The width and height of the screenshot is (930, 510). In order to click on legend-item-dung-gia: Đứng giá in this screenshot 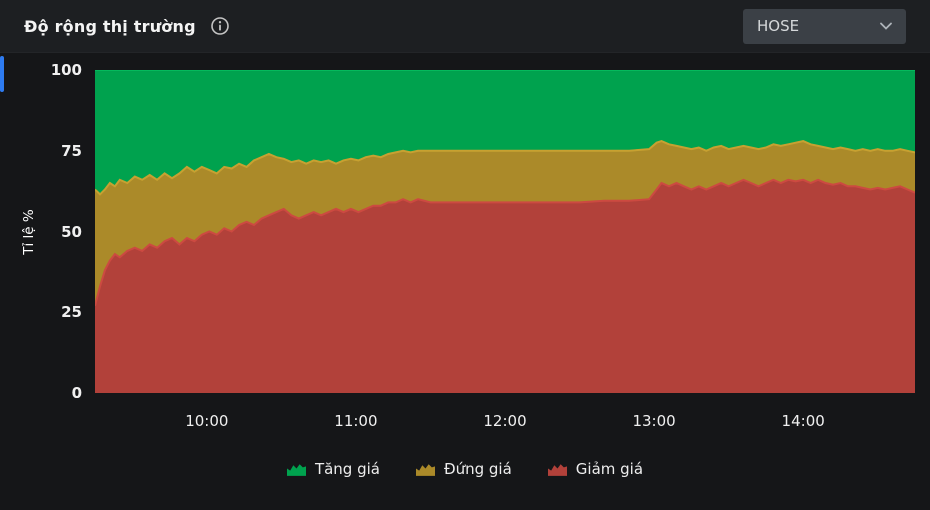, I will do `click(463, 469)`.